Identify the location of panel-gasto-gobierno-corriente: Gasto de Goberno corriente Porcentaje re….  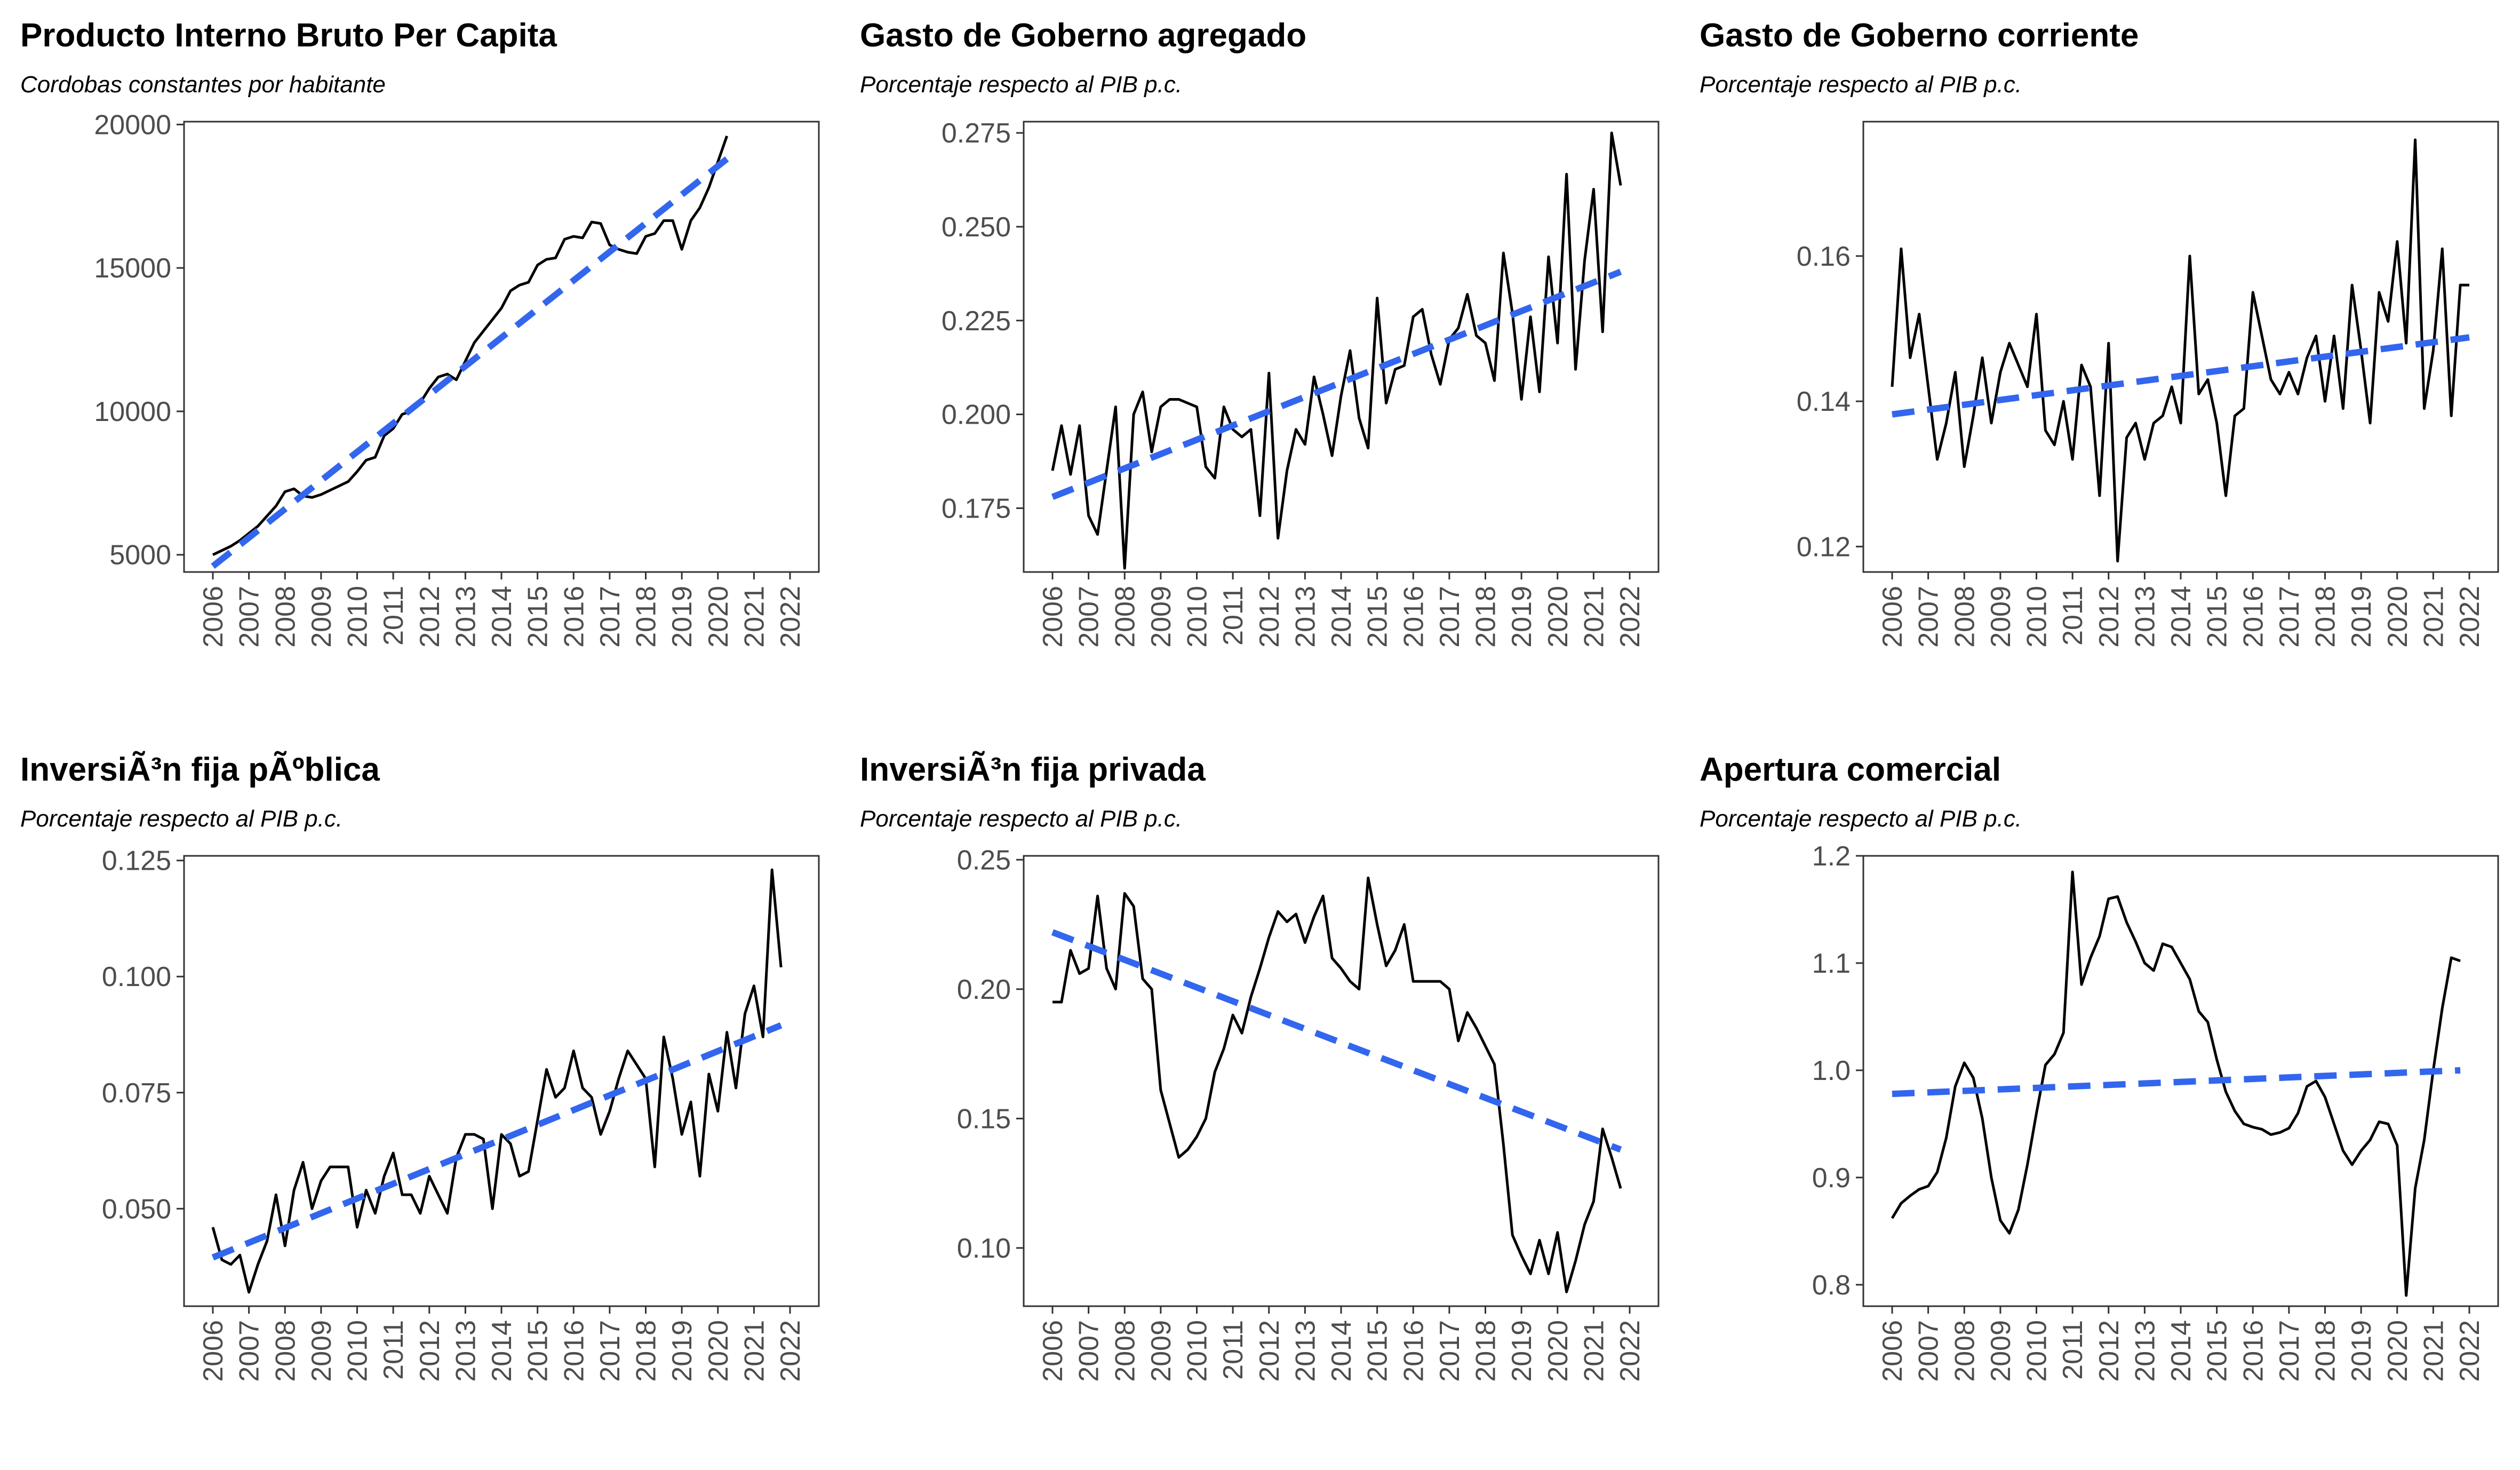
(2099, 332).